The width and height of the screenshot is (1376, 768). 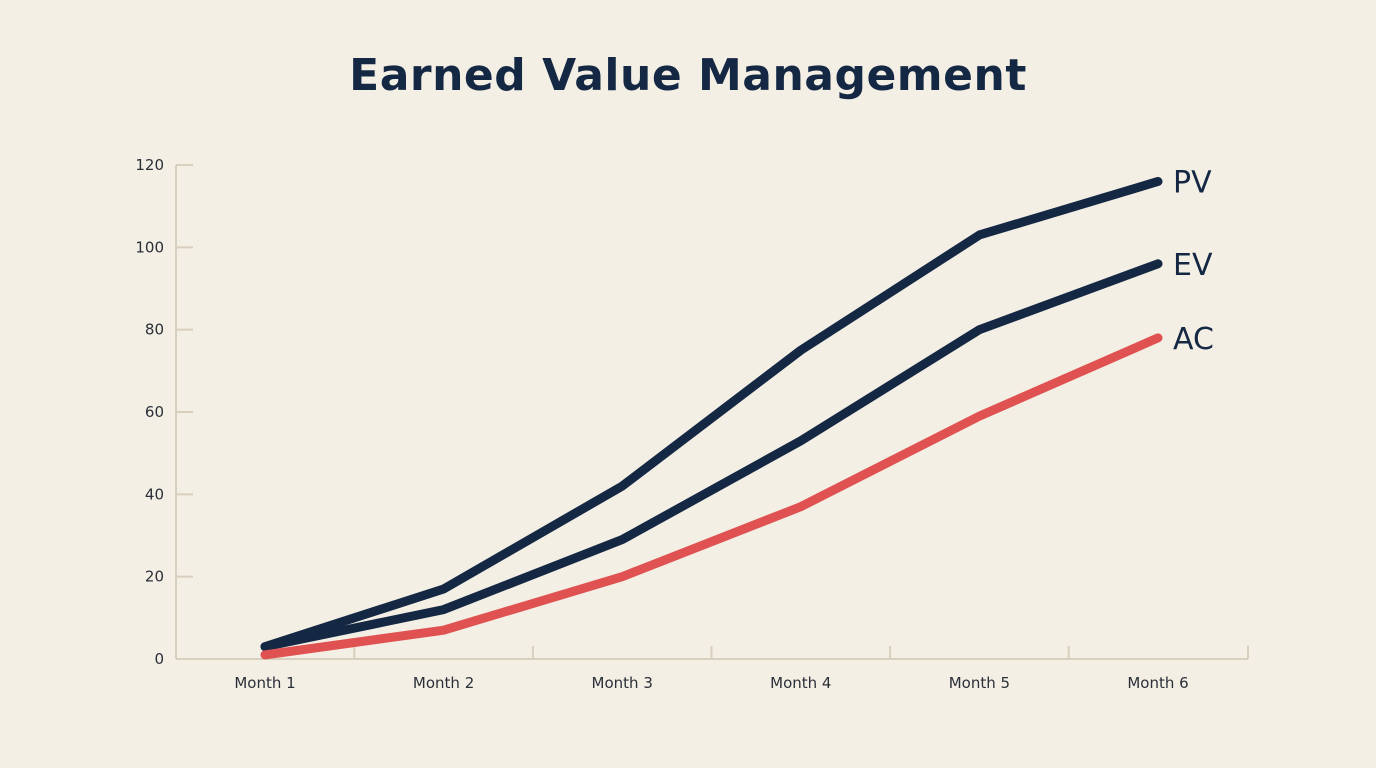 I want to click on series-label-ac: AC, so click(x=1193, y=339).